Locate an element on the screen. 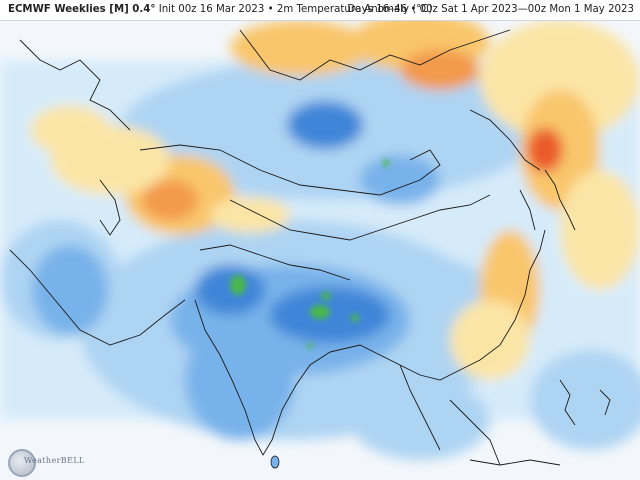 The width and height of the screenshot is (640, 480). variable-label: 2m Temperature Anomaly (°C) is located at coordinates (354, 9).